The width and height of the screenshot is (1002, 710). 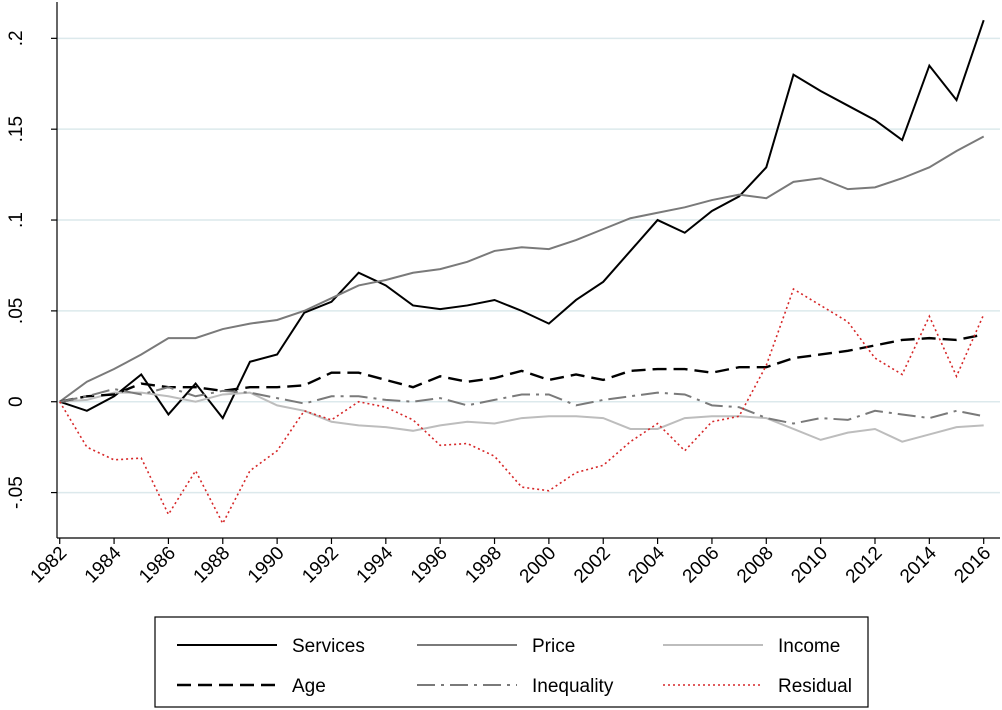 What do you see at coordinates (16, 220) in the screenshot?
I see `y-tick-label: .1` at bounding box center [16, 220].